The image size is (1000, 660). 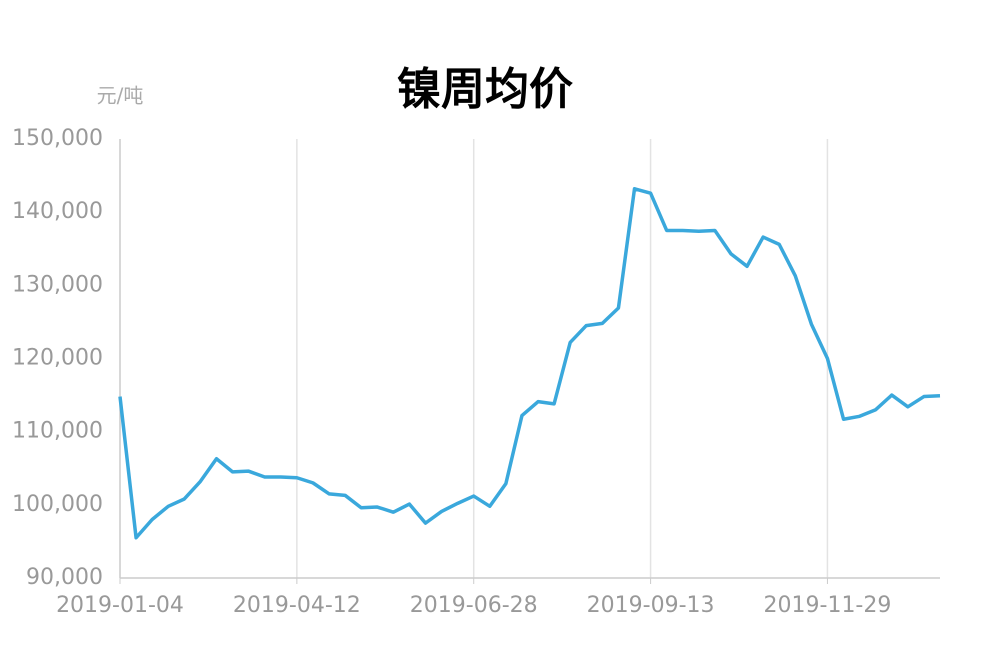 What do you see at coordinates (57, 211) in the screenshot?
I see `y-tick-label: 140,000` at bounding box center [57, 211].